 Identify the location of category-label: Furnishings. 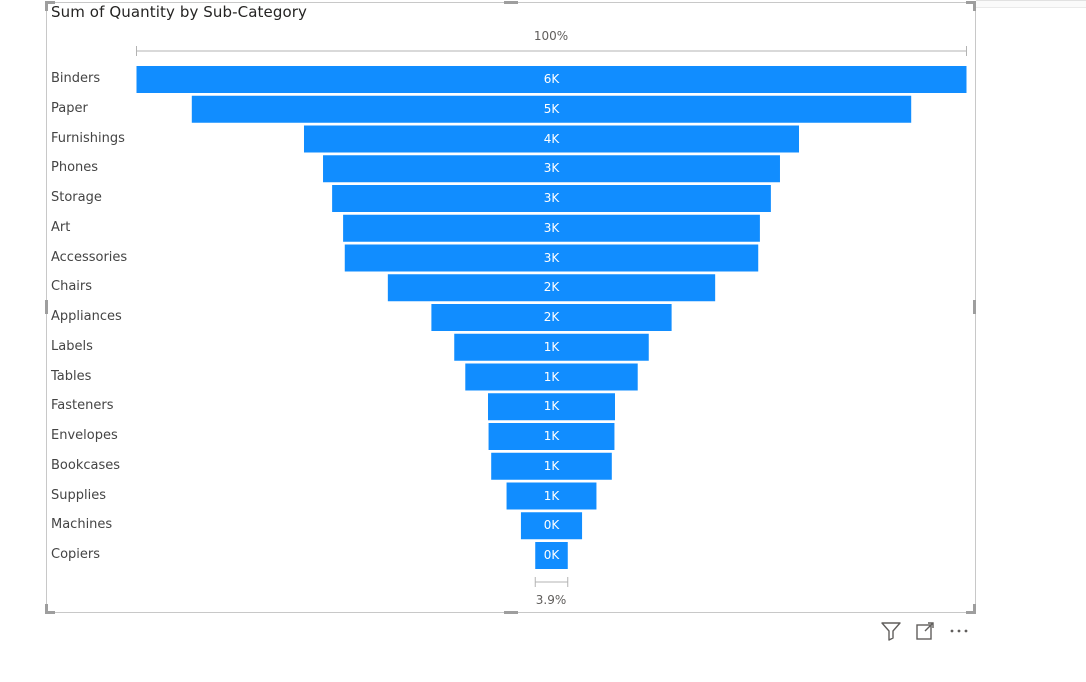
(88, 138).